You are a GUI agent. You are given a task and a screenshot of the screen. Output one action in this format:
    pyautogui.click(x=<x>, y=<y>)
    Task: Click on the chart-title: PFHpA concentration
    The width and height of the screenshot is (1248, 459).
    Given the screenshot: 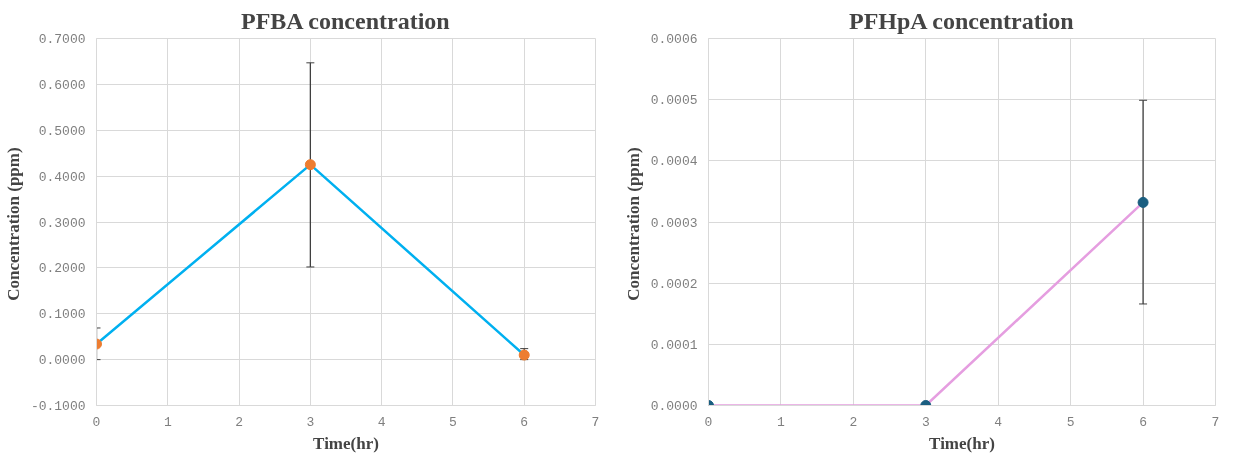 What is the action you would take?
    pyautogui.click(x=961, y=20)
    